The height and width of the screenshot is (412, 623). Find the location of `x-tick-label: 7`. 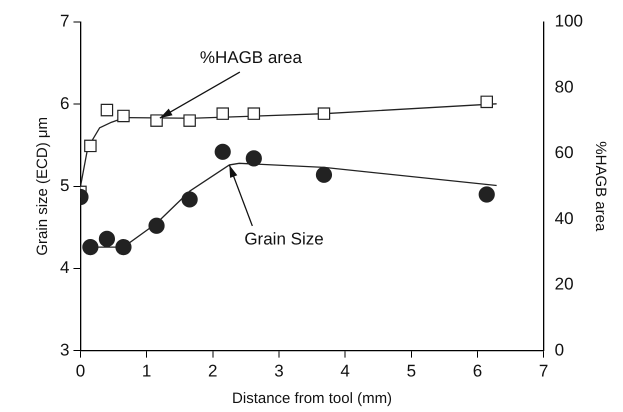

x-tick-label: 7 is located at coordinates (543, 370).